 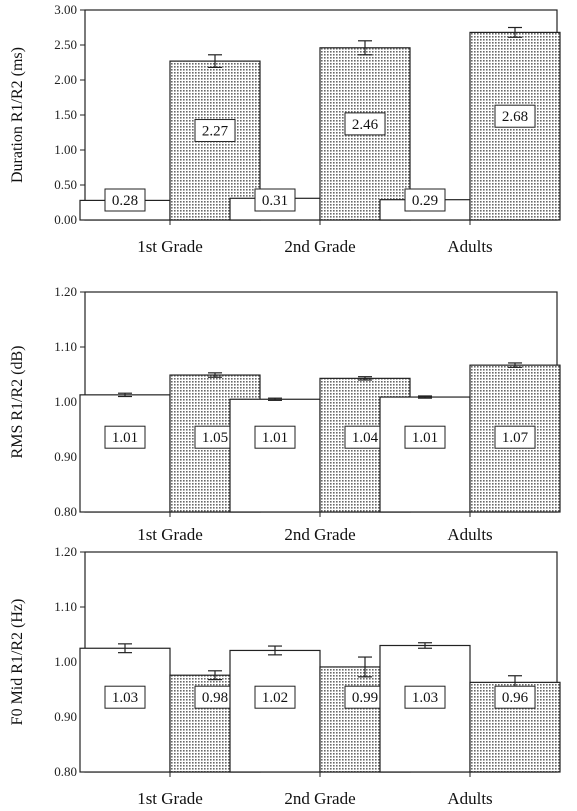 I want to click on value-label: 2.68, so click(x=515, y=117).